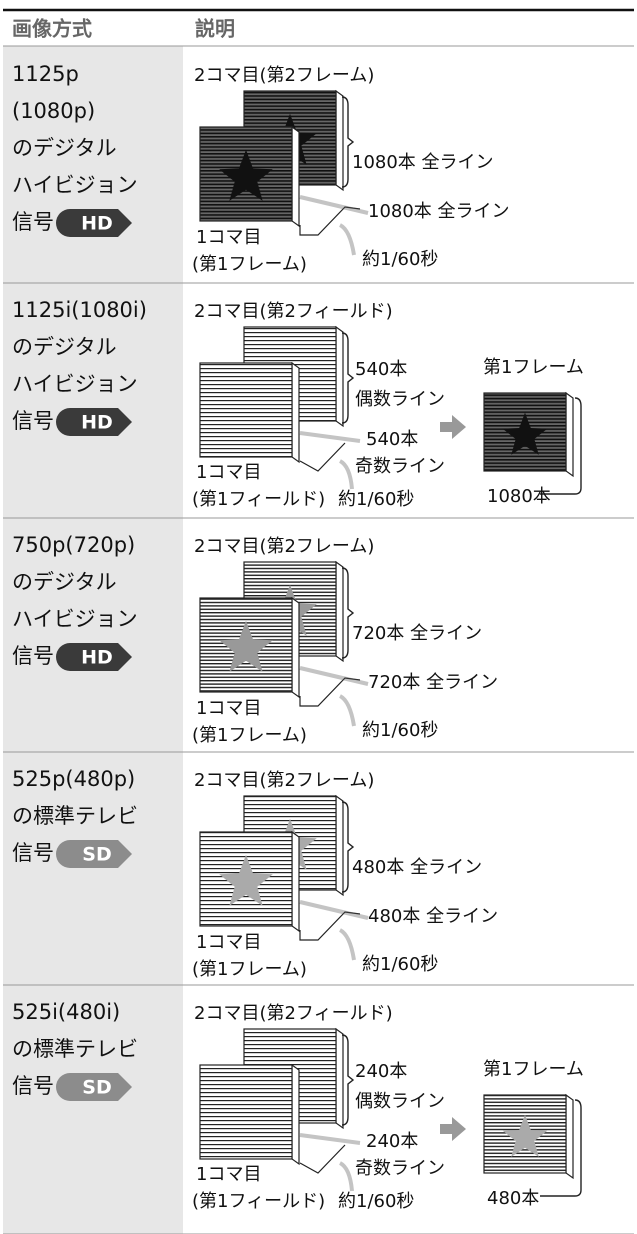 The height and width of the screenshot is (1234, 637). What do you see at coordinates (75, 816) in the screenshot?
I see `format-text: の標準テレビ` at bounding box center [75, 816].